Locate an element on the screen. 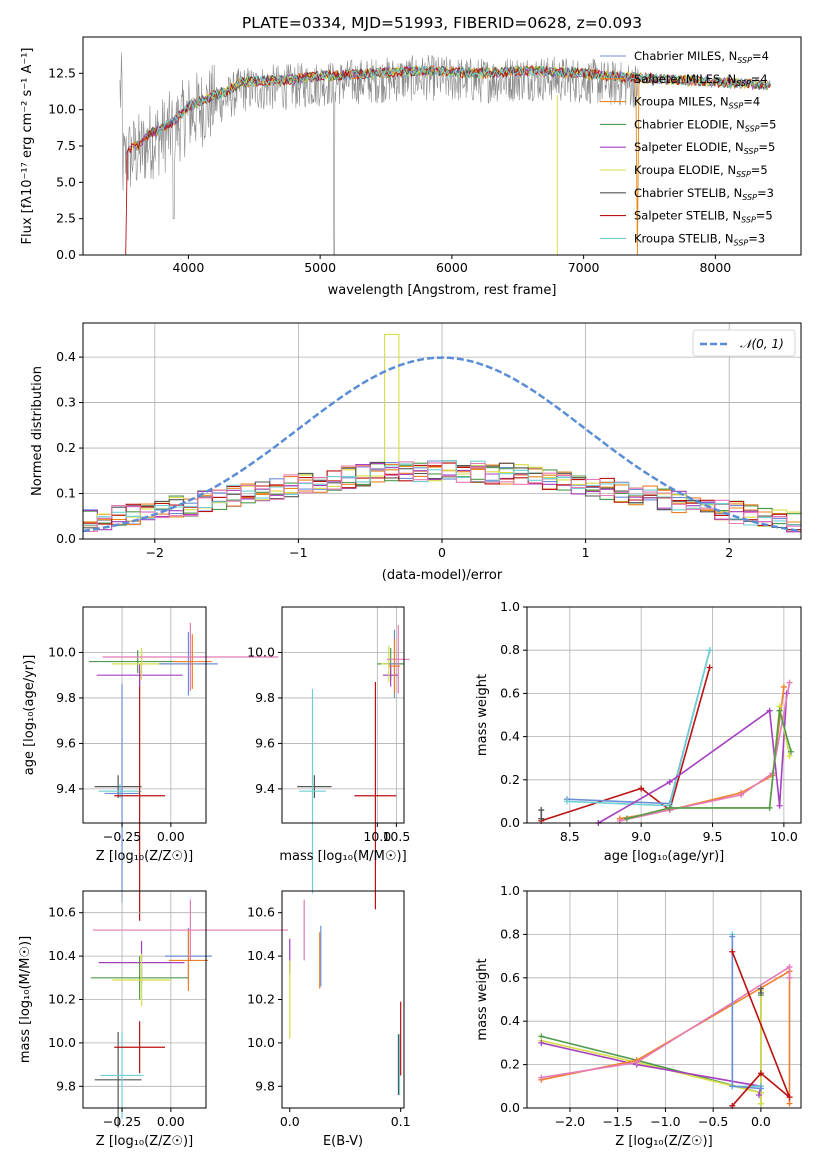 This screenshot has width=819, height=1170. residual-y-ticks: 0.0 0.1 0.2 0.3 0.4 is located at coordinates (69, 447).